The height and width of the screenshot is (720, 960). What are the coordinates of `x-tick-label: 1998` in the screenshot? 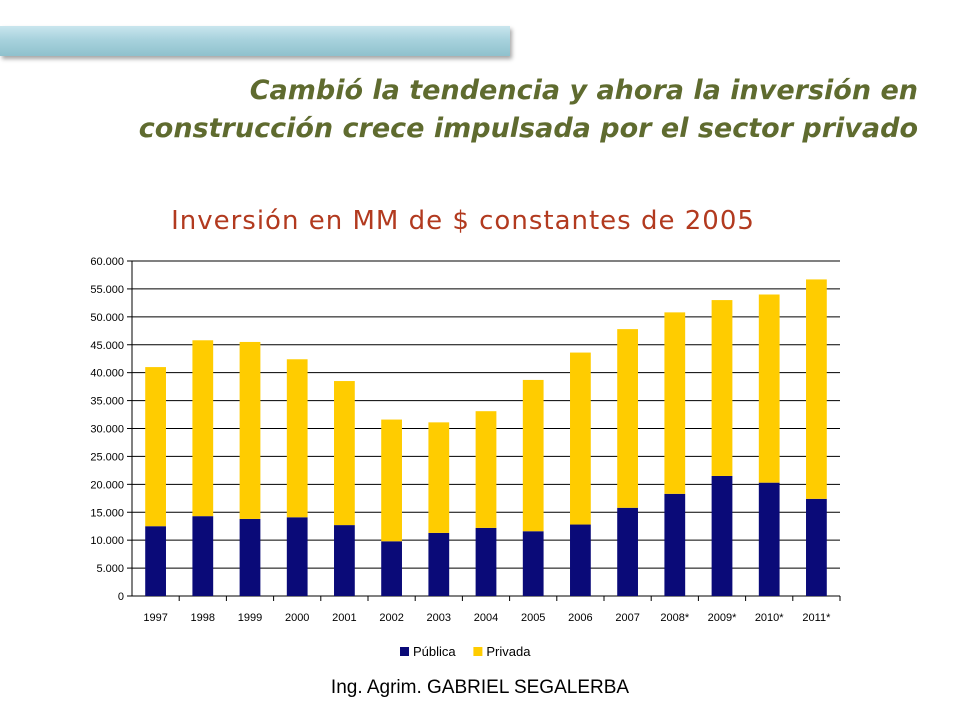 It's located at (203, 618).